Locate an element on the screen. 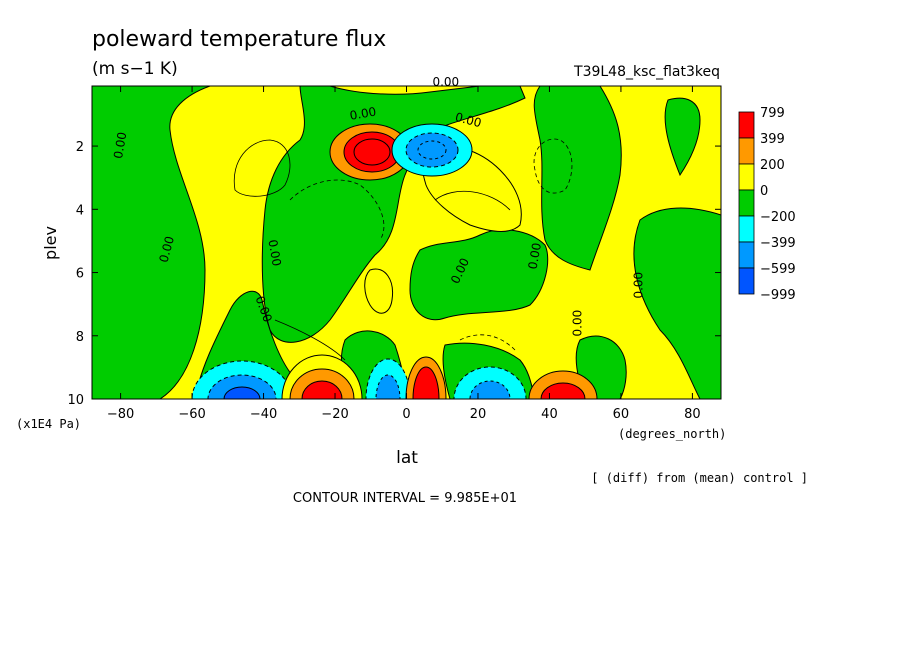  colorbar-label: 0 is located at coordinates (764, 191).